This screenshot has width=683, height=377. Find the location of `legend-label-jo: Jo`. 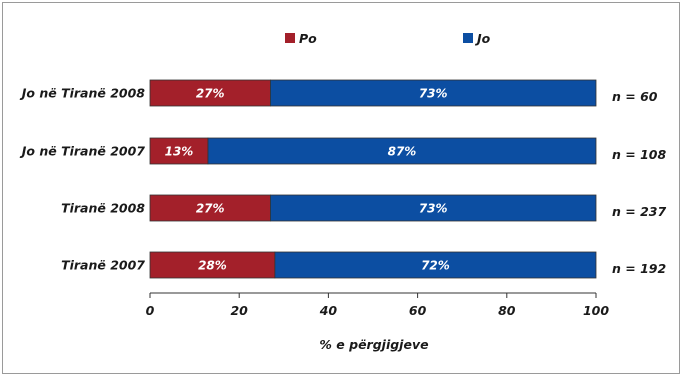

legend-label-jo: Jo is located at coordinates (482, 38).